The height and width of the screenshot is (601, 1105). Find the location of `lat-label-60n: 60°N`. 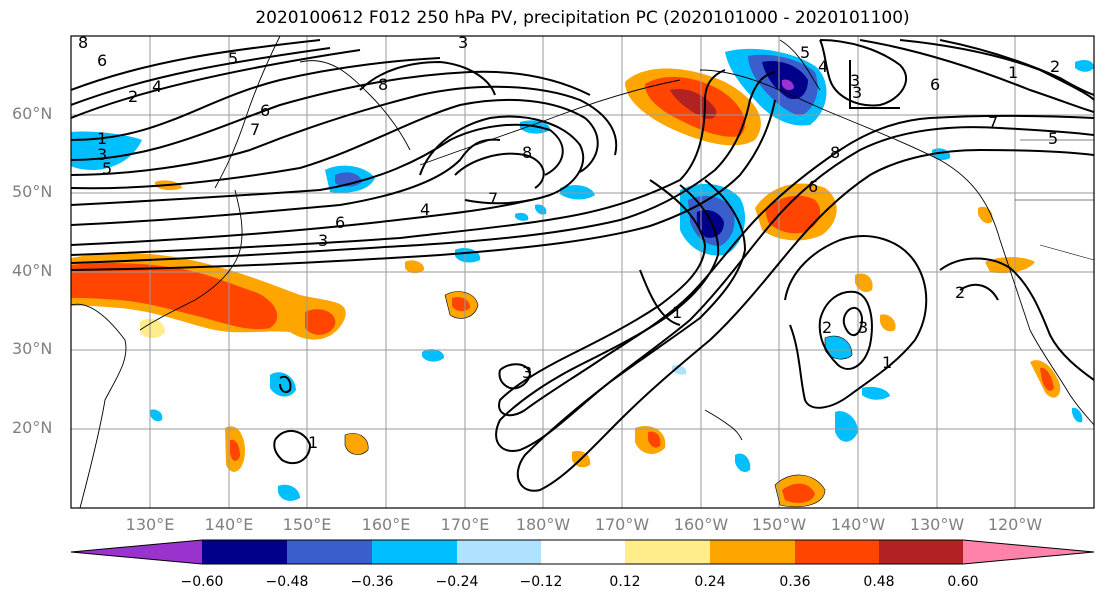

lat-label-60n: 60°N is located at coordinates (32, 113).